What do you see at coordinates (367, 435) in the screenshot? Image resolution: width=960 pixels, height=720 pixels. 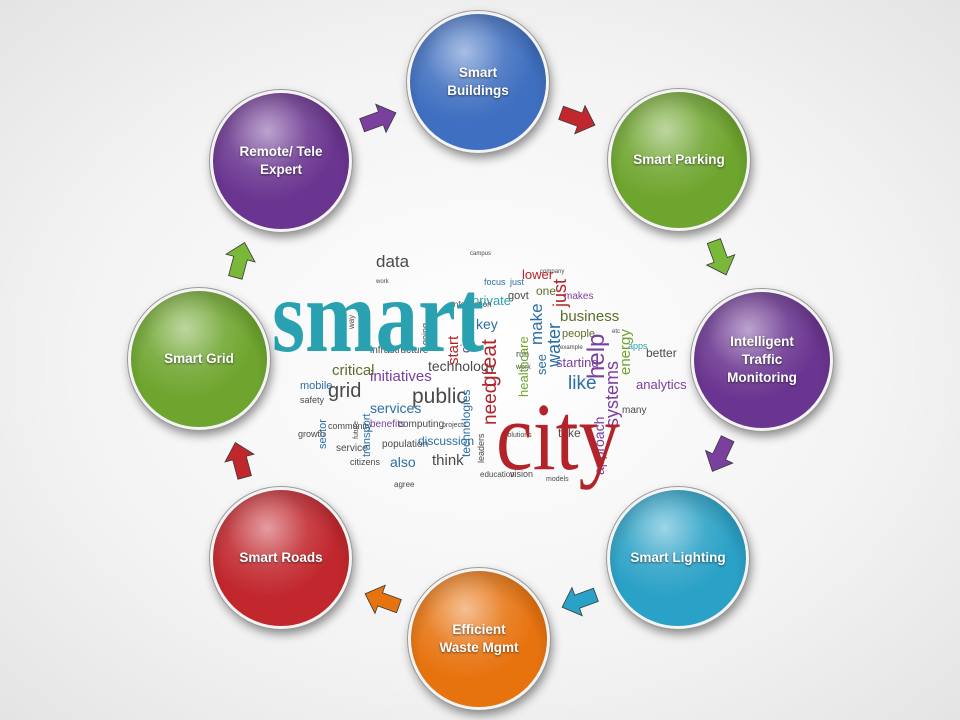 I see `word-transport: transport` at bounding box center [367, 435].